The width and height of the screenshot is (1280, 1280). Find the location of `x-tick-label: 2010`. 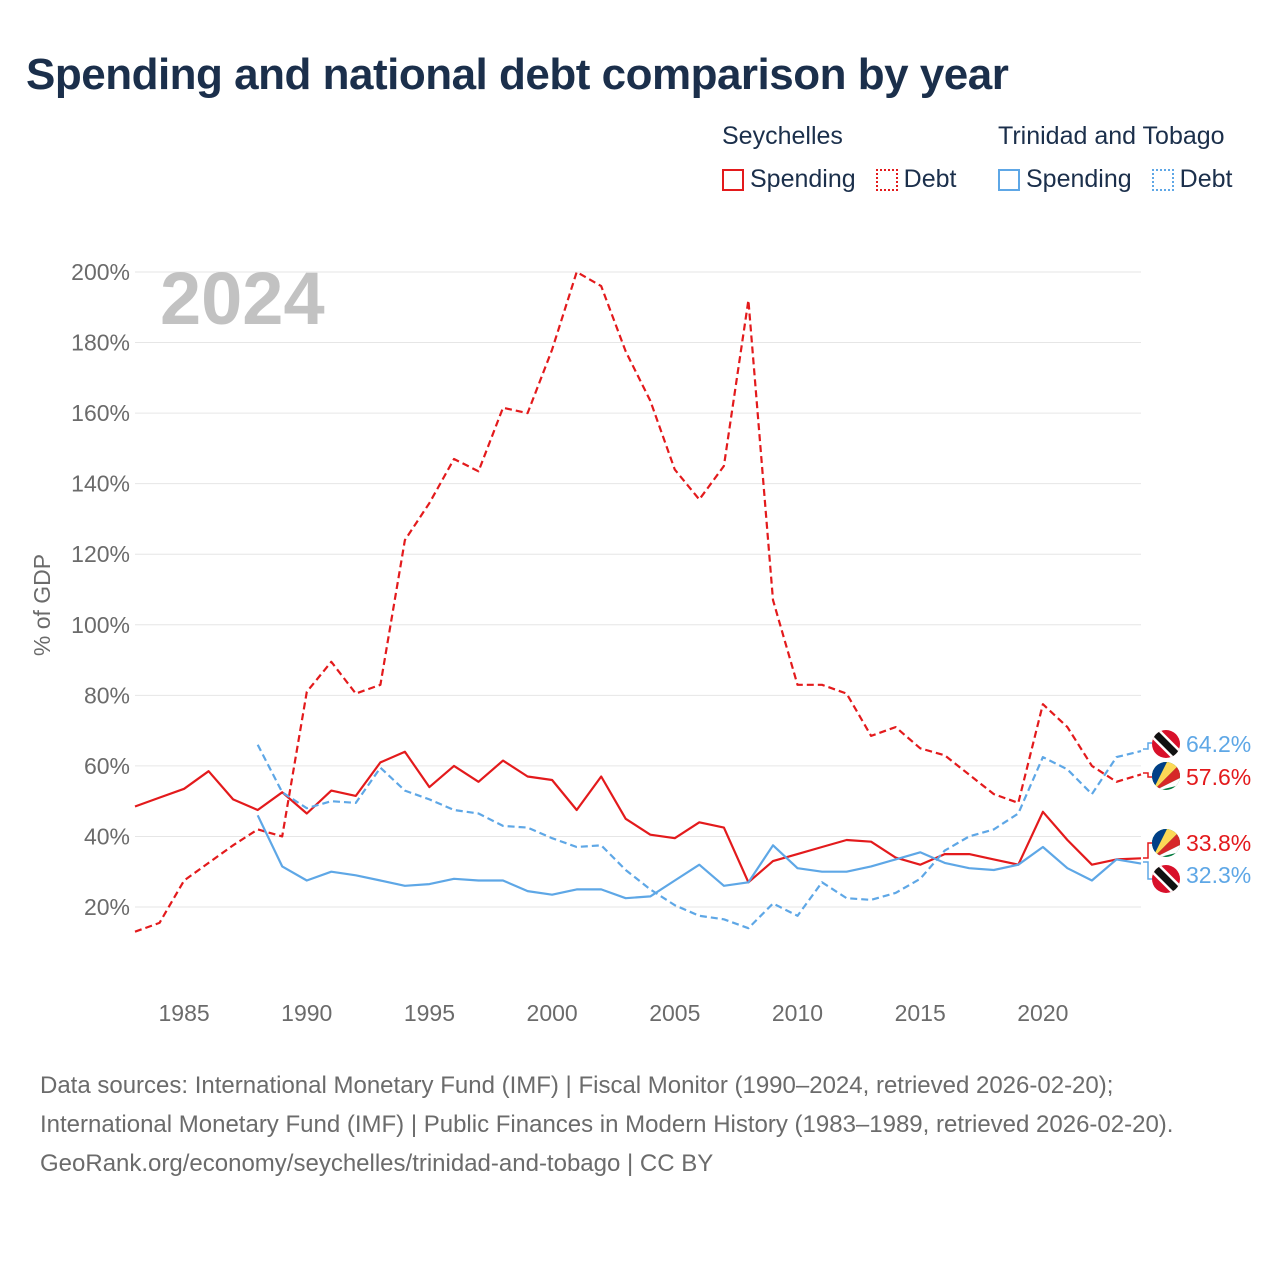

x-tick-label: 2010 is located at coordinates (797, 1013).